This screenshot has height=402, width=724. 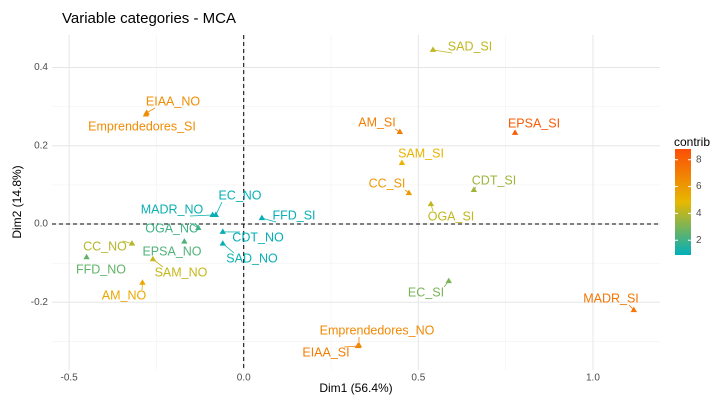 What do you see at coordinates (181, 272) in the screenshot?
I see `point-label: SAM_NO` at bounding box center [181, 272].